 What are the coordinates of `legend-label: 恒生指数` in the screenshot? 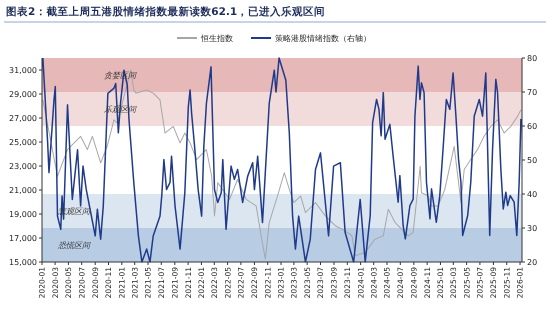 It's located at (216, 38).